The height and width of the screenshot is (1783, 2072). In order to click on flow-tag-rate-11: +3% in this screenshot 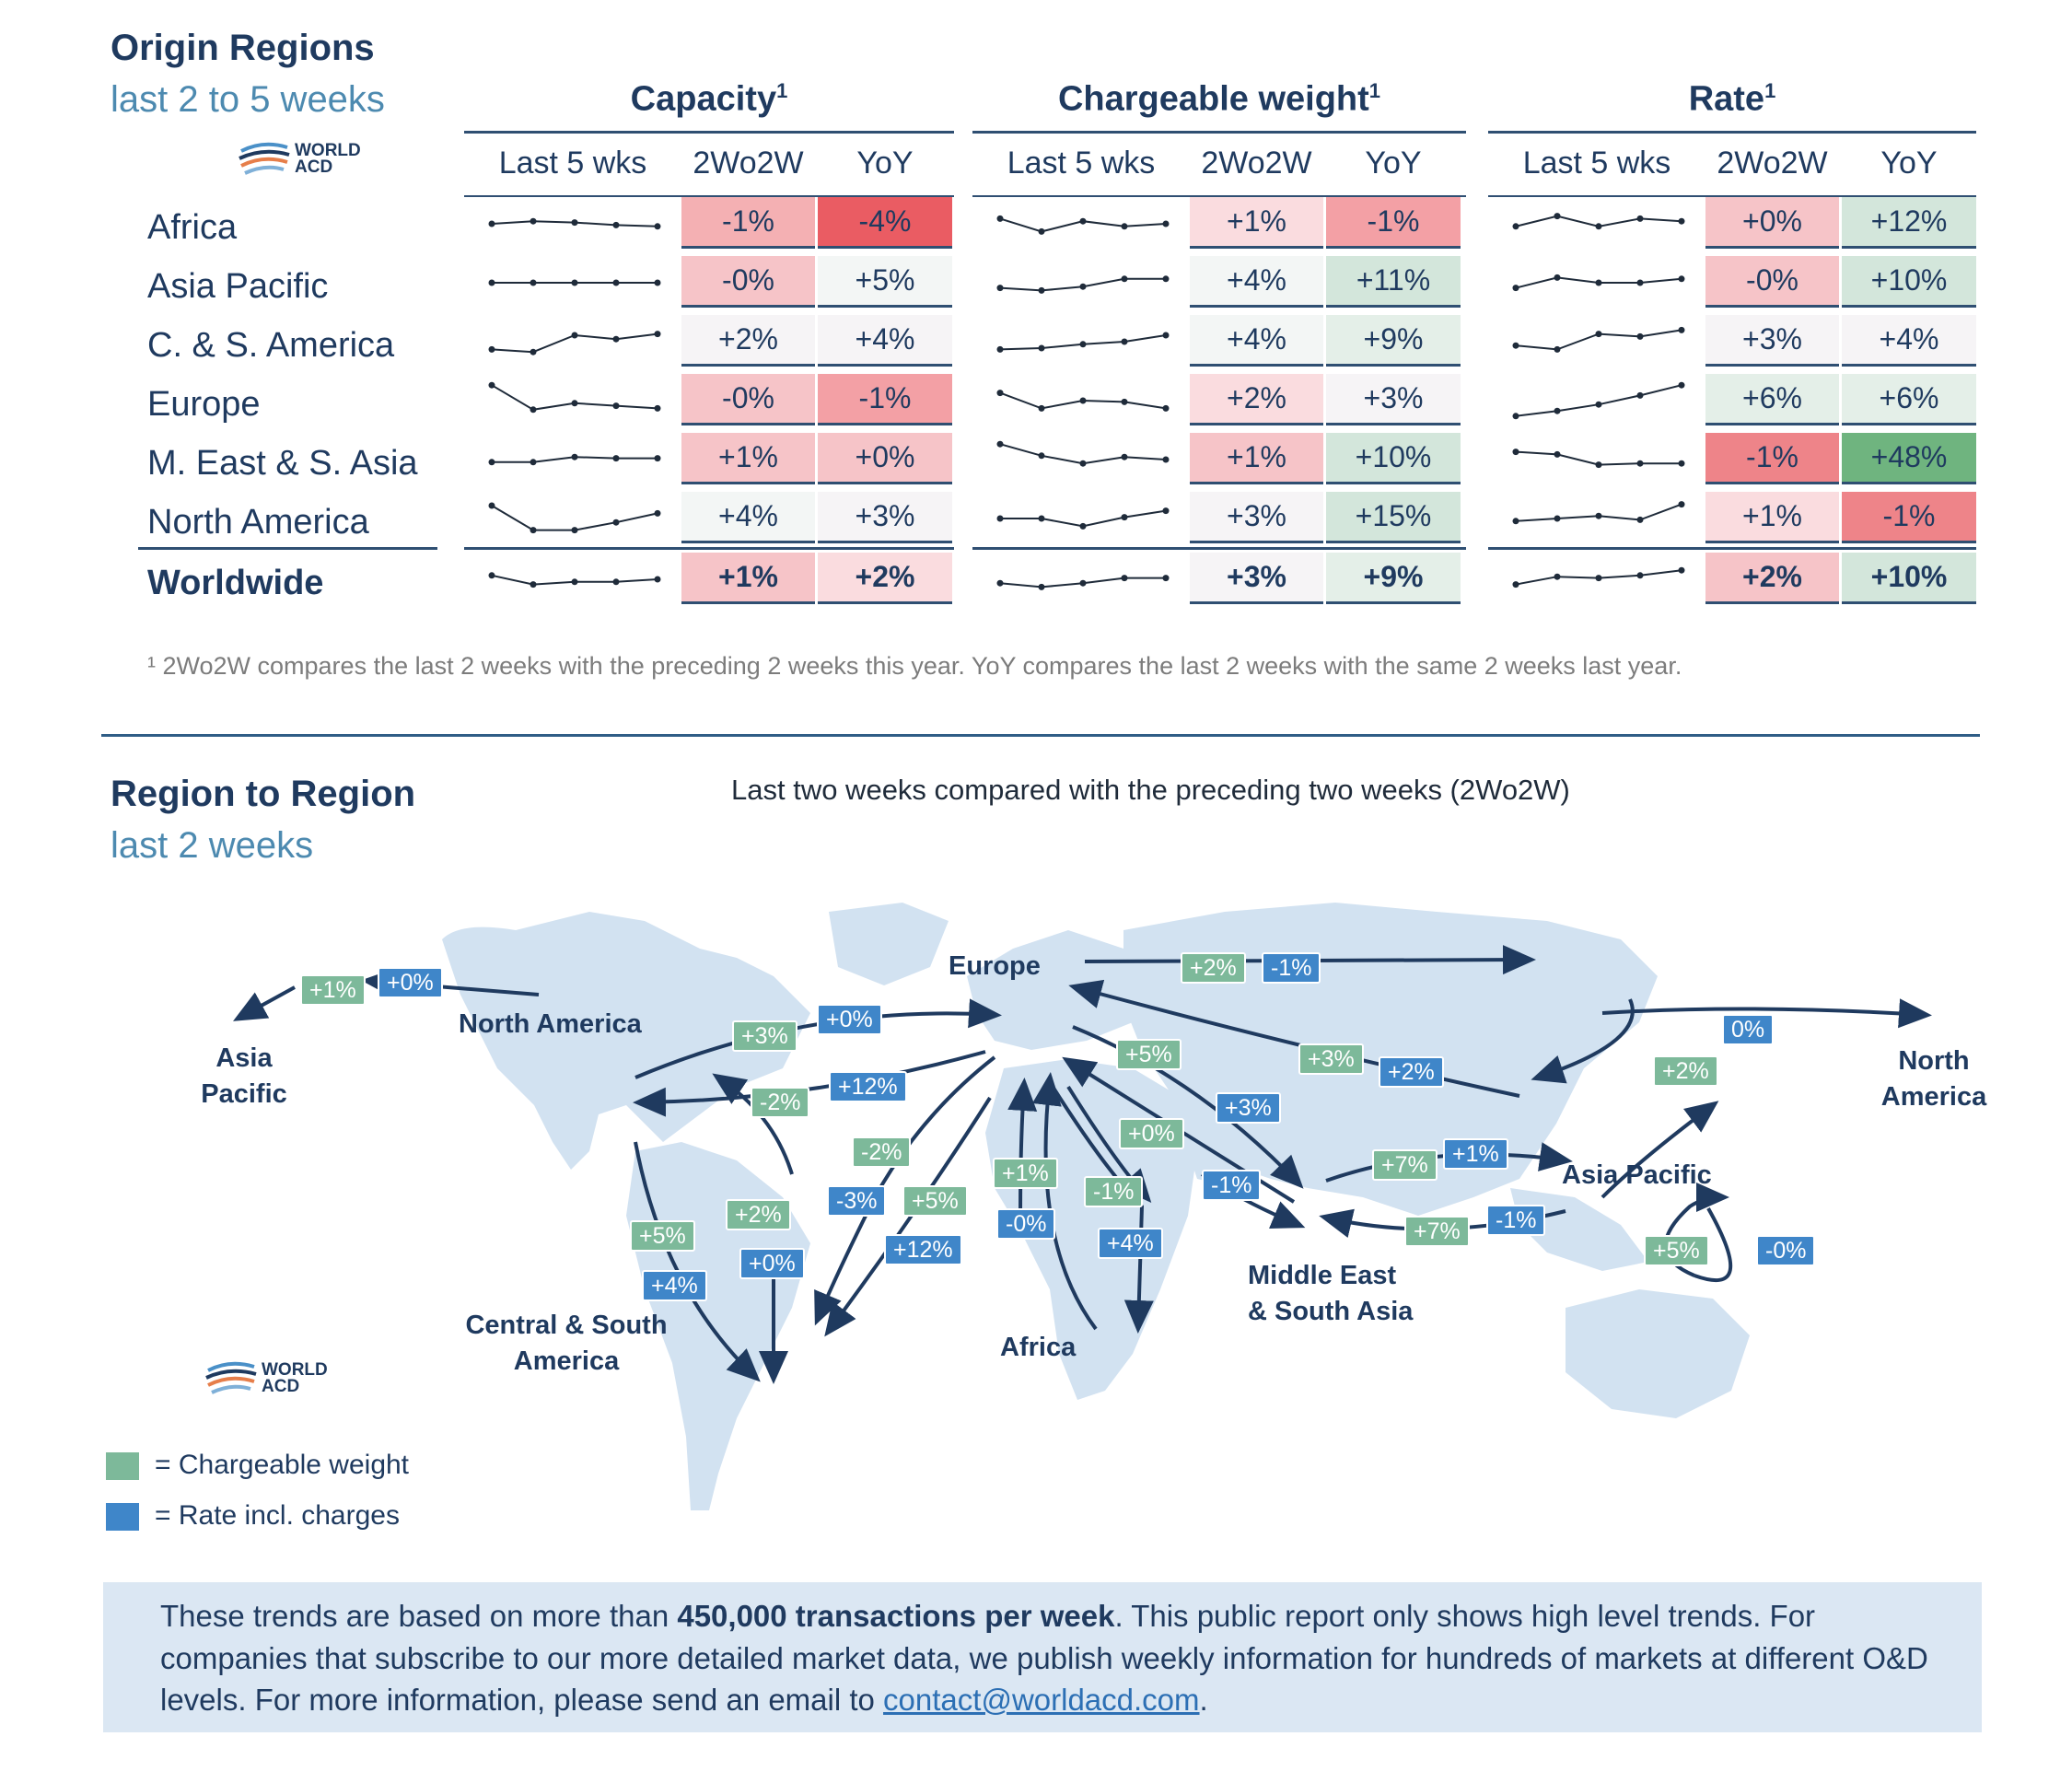, I will do `click(1248, 1108)`.